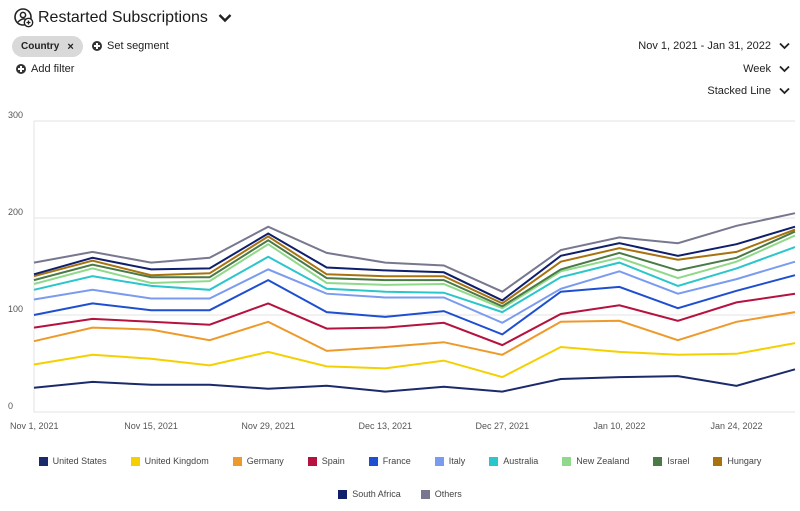 The image size is (800, 511). I want to click on legend-row: South Africa Others, so click(400, 494).